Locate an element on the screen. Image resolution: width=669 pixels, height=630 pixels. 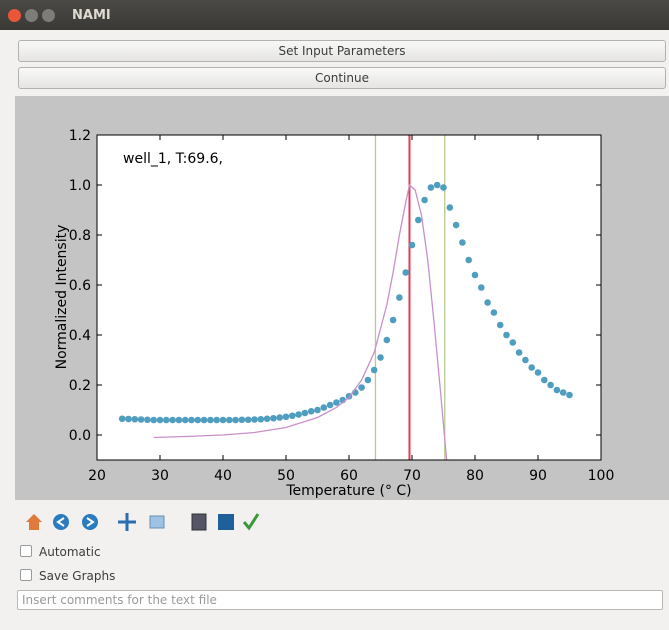
back-arrow is located at coordinates (60, 522).